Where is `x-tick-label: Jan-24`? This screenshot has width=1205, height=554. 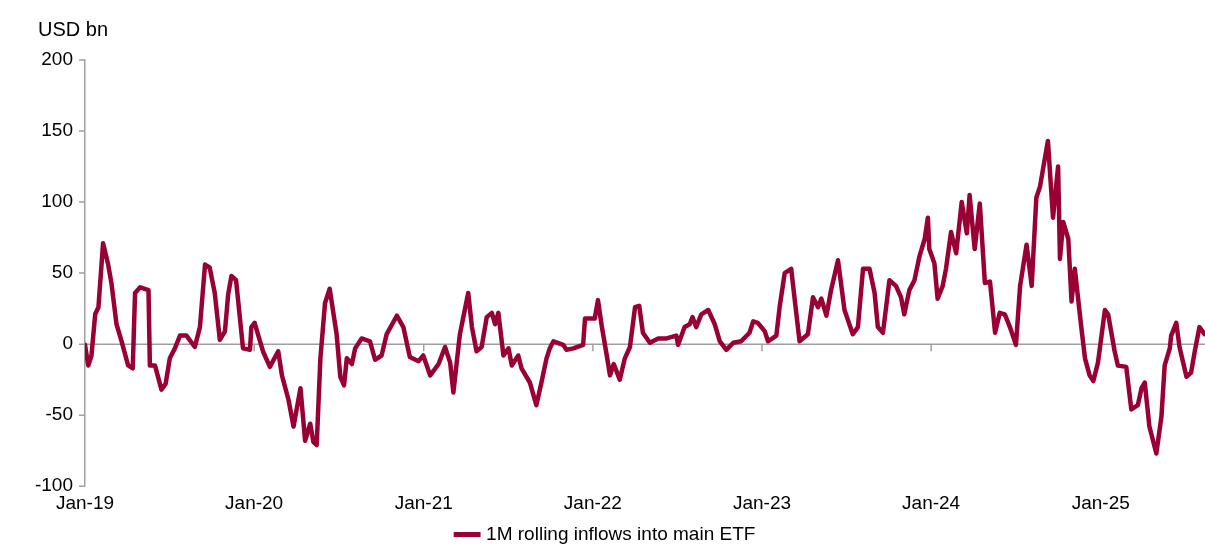 x-tick-label: Jan-24 is located at coordinates (931, 502).